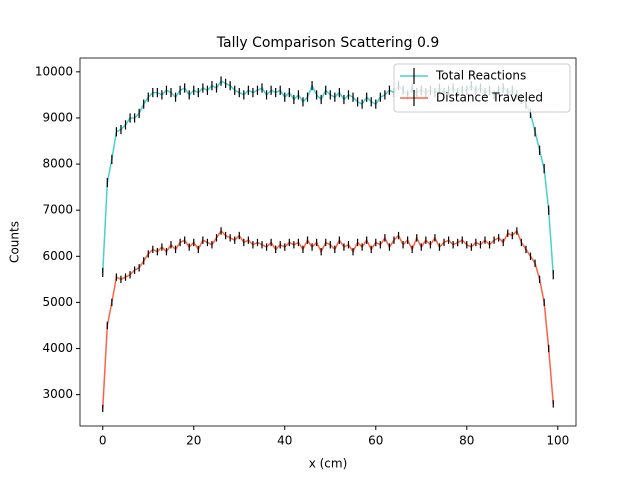 The width and height of the screenshot is (640, 480). What do you see at coordinates (15, 242) in the screenshot?
I see `y-axis-label: Counts` at bounding box center [15, 242].